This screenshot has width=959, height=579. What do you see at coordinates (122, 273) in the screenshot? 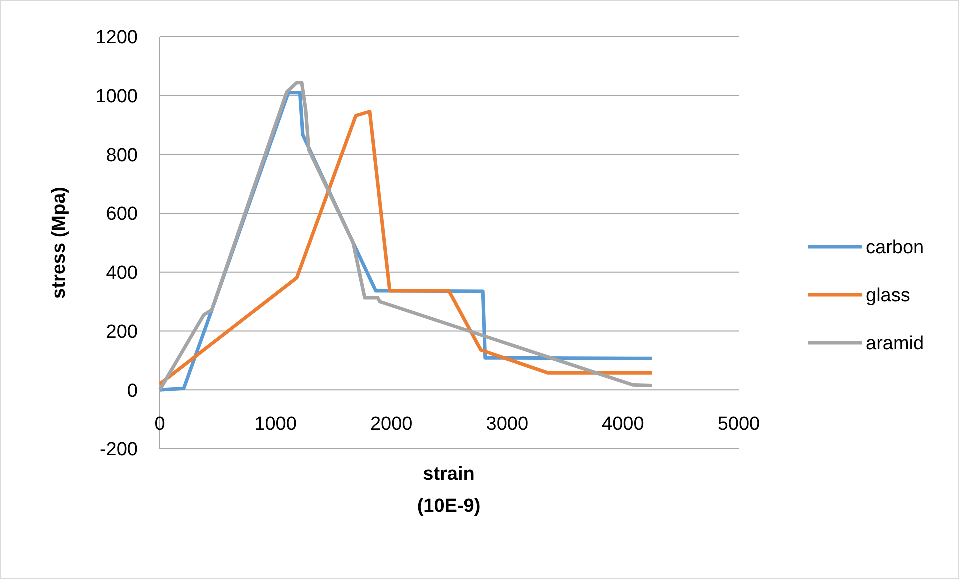
I see `y-tick-label: 400` at bounding box center [122, 273].